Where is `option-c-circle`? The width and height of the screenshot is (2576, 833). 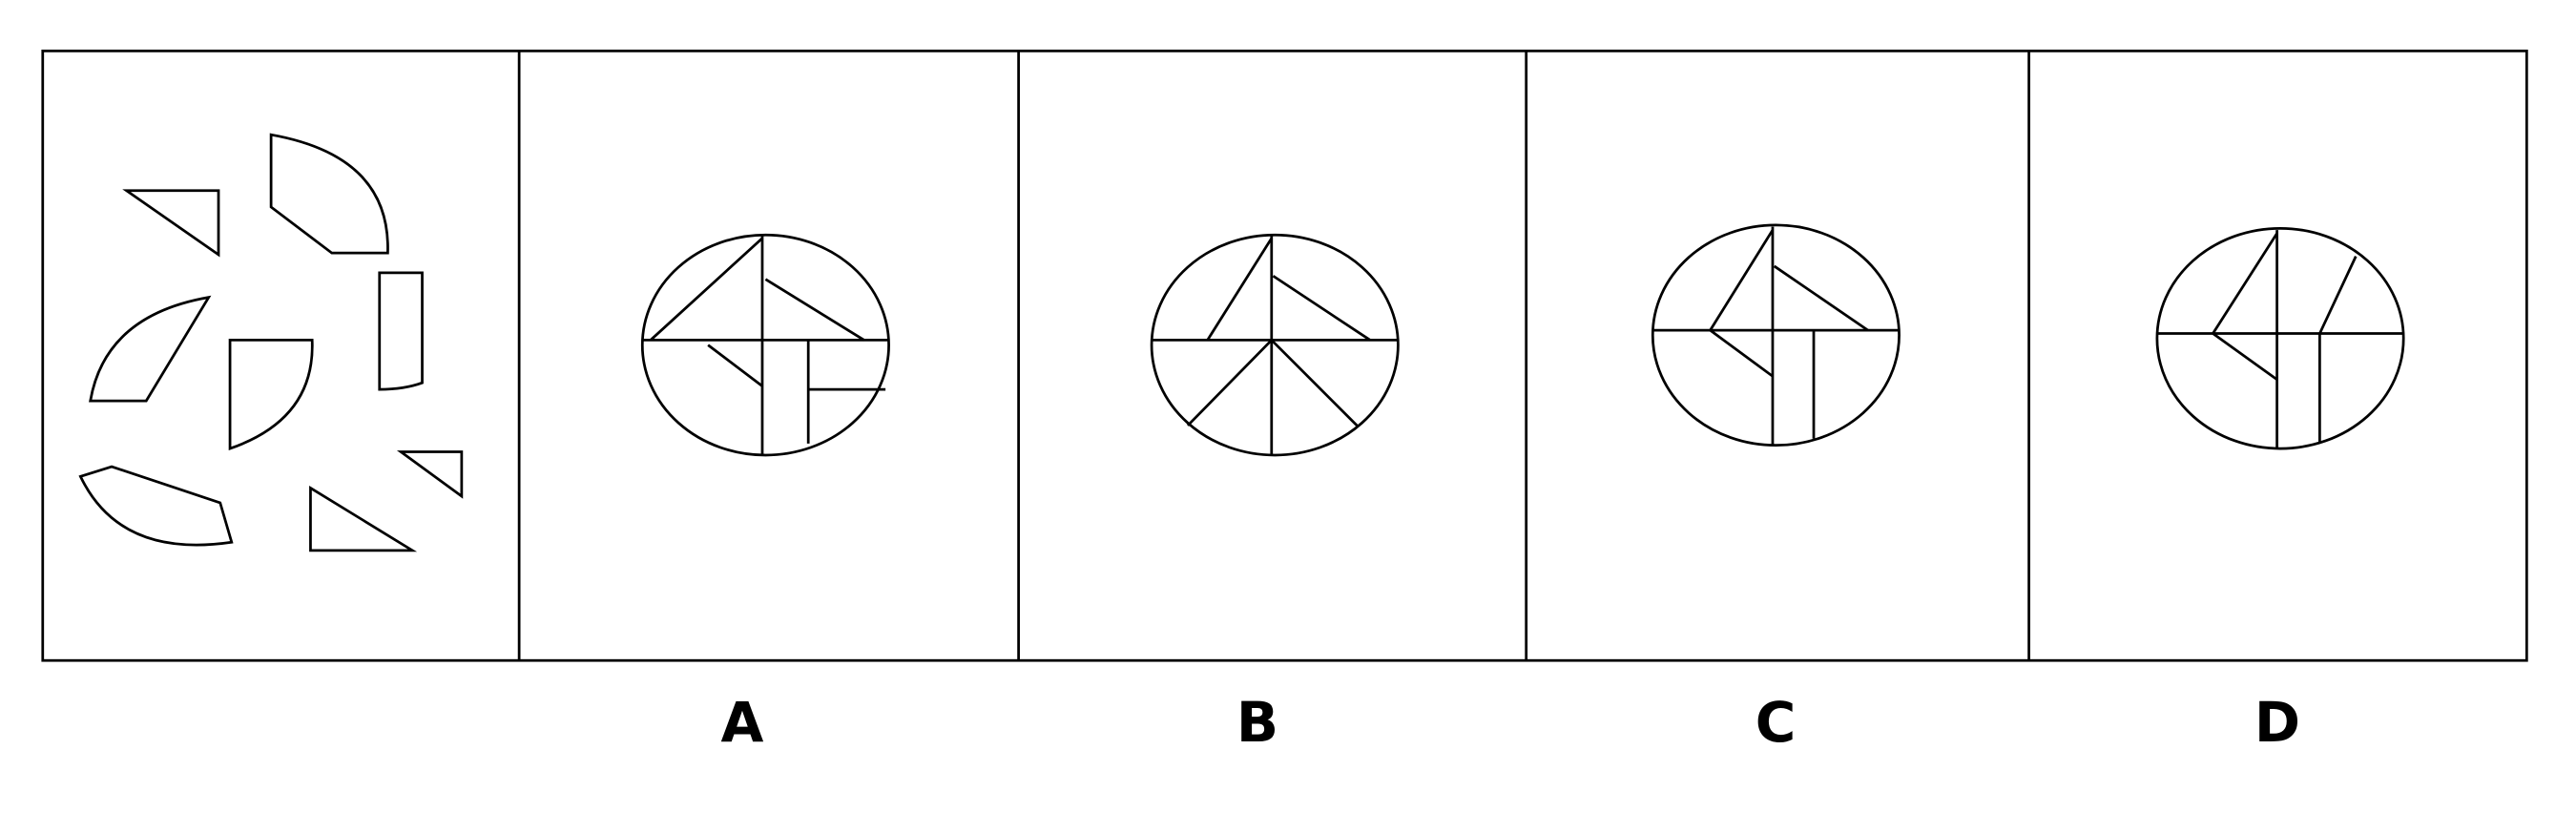 option-c-circle is located at coordinates (1776, 335).